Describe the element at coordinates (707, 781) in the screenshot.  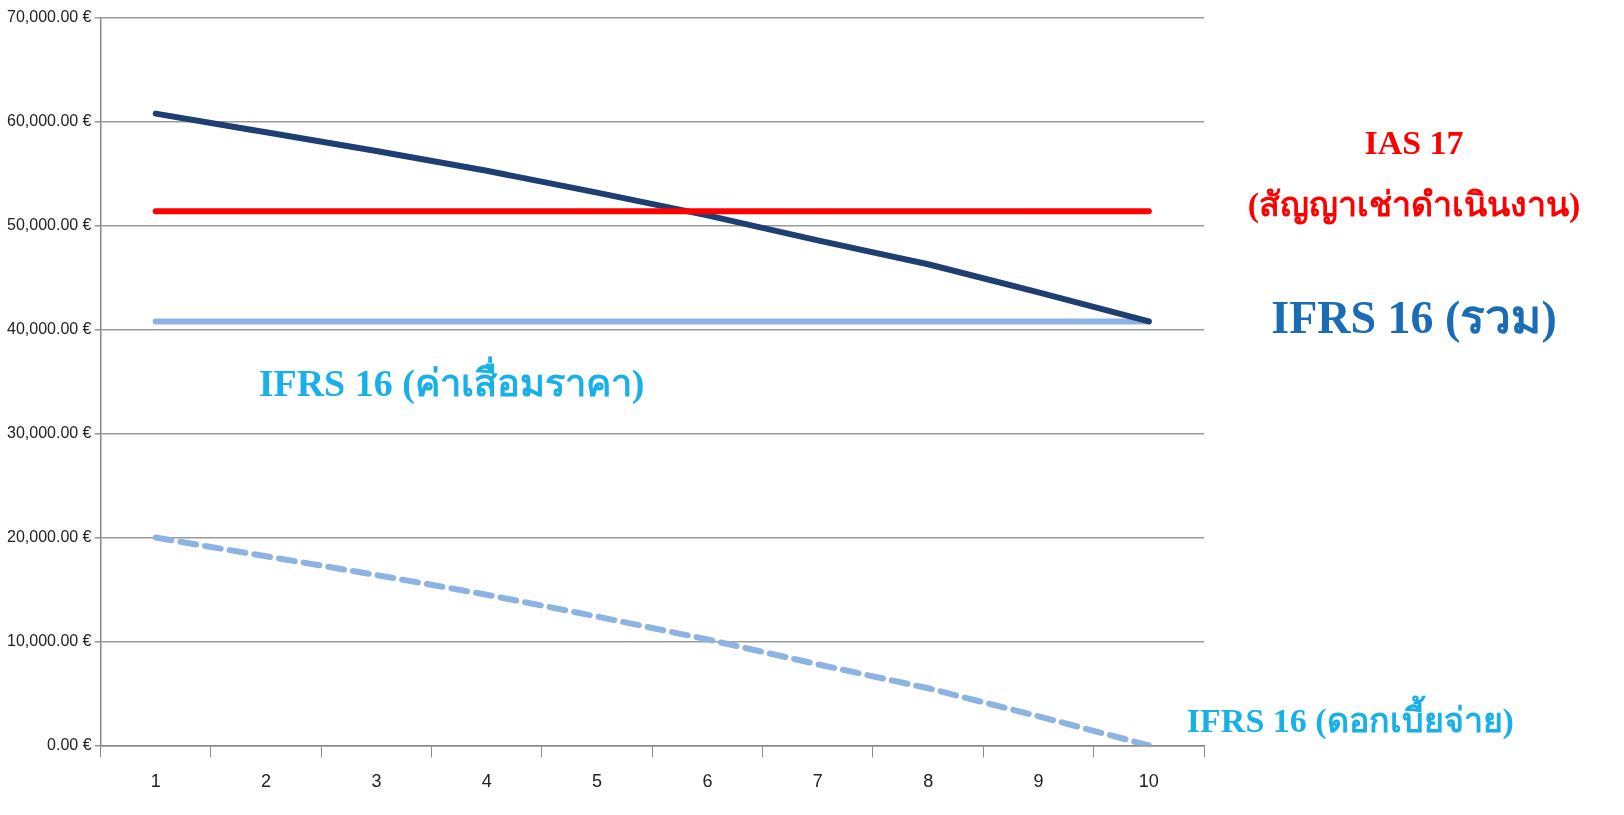
I see `x-tick-label: 6` at that location.